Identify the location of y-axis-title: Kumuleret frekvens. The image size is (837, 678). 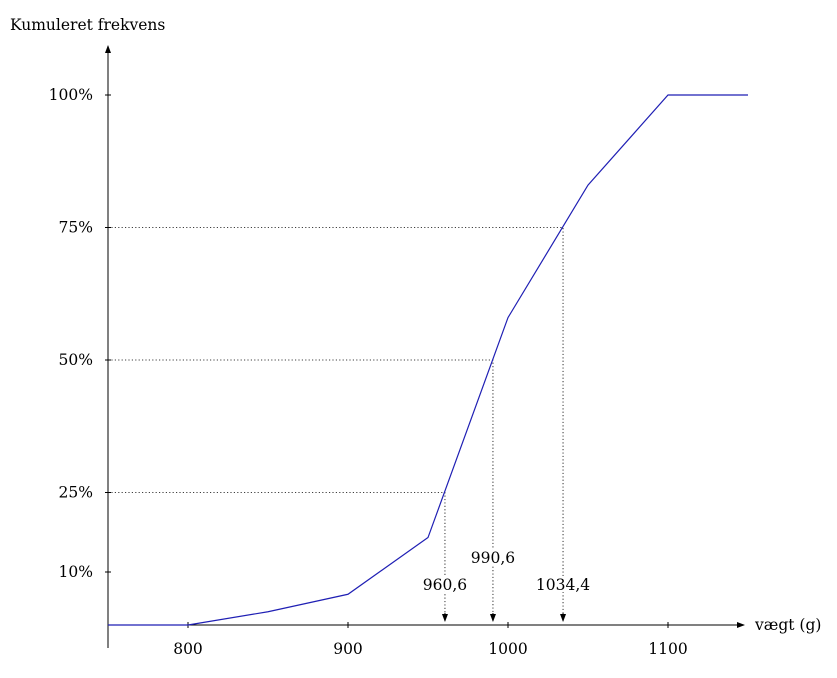
(87, 25).